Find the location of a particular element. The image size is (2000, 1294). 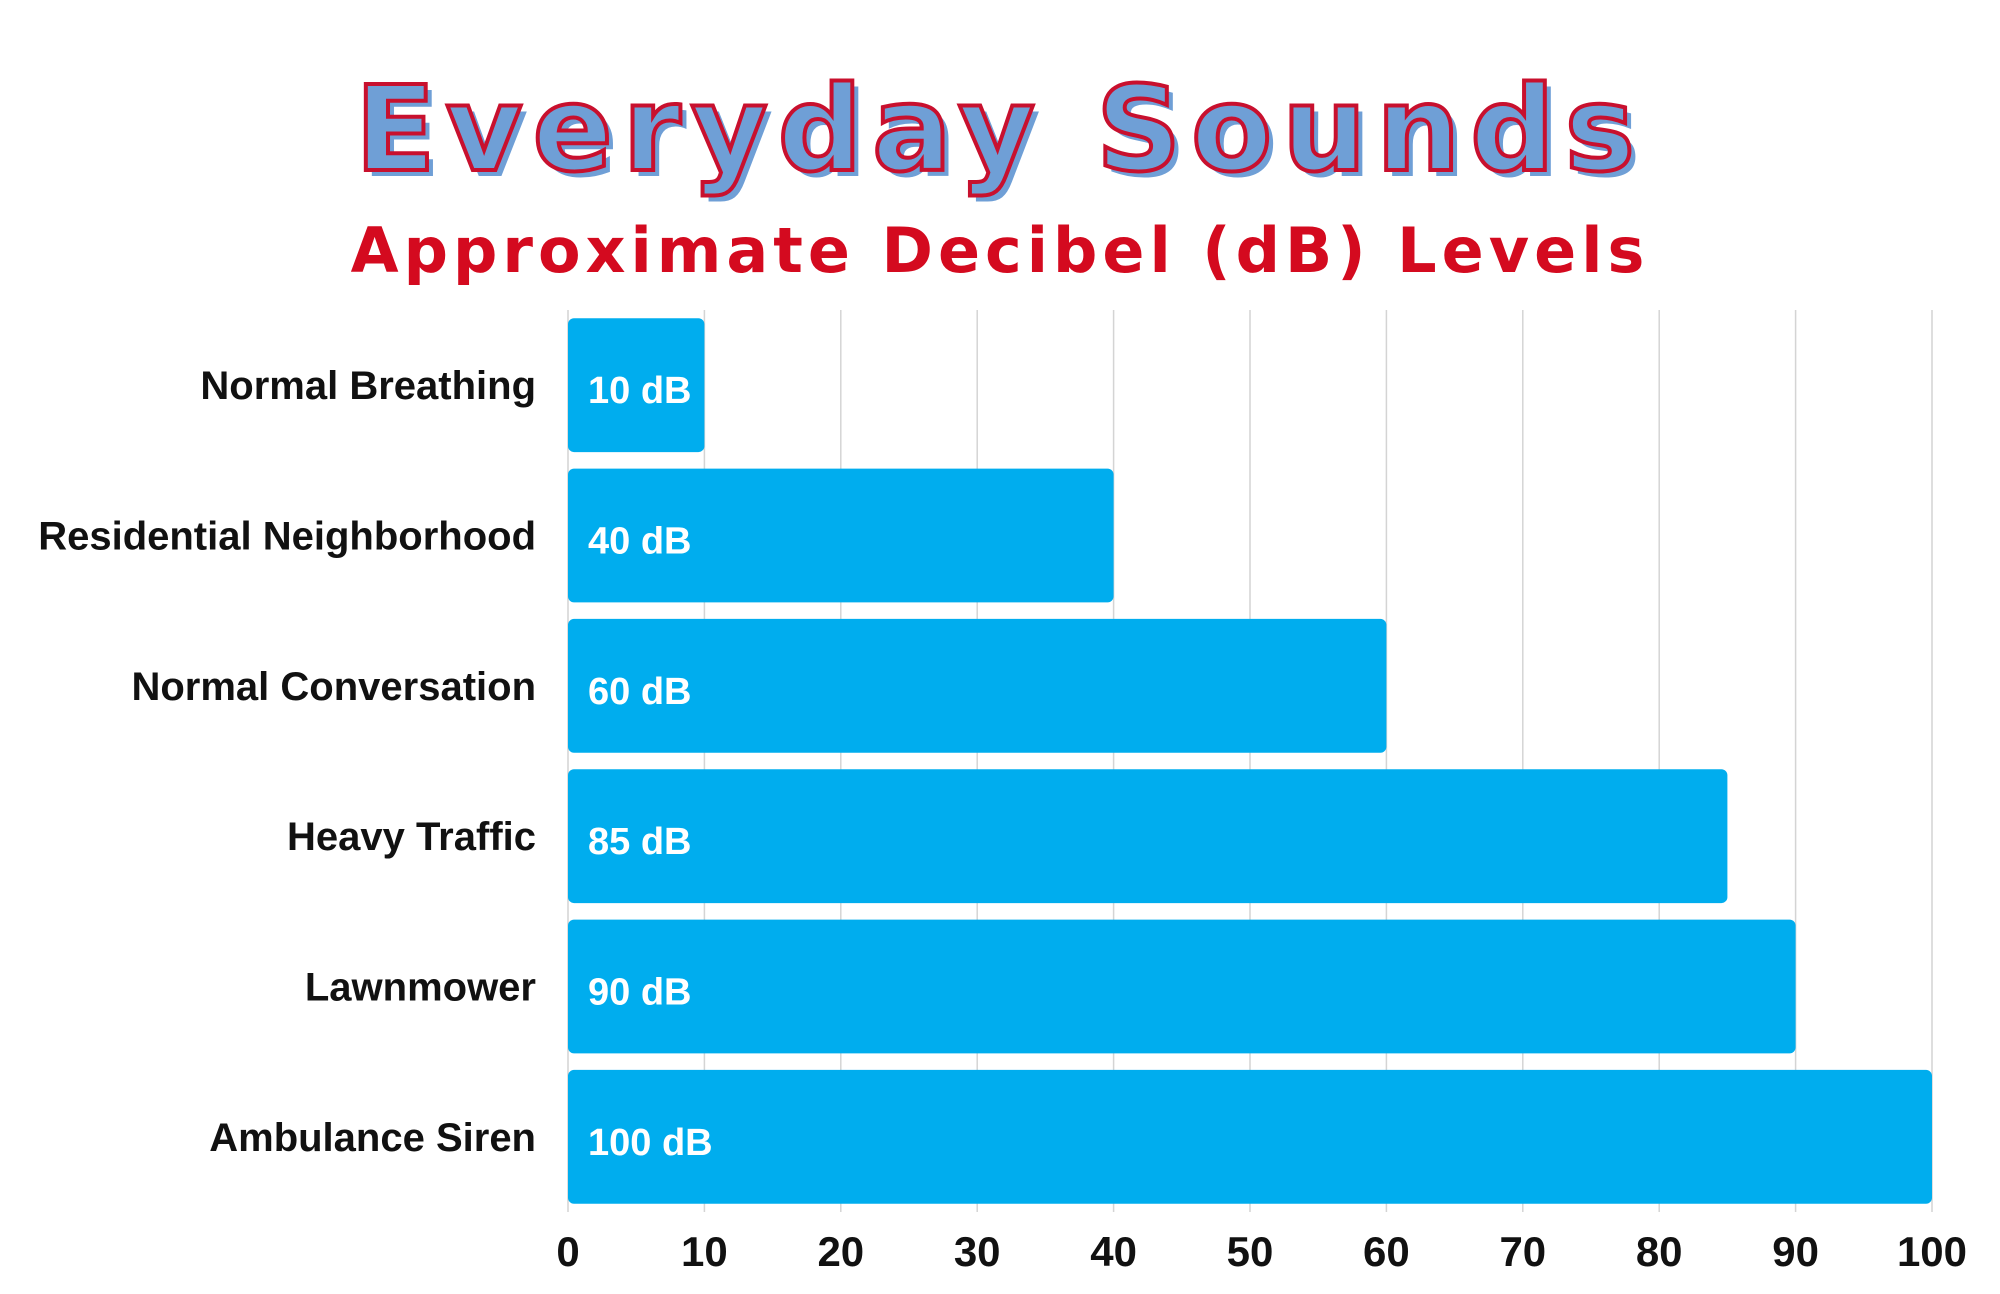

x-tick-label-50: 50 is located at coordinates (1250, 1251).